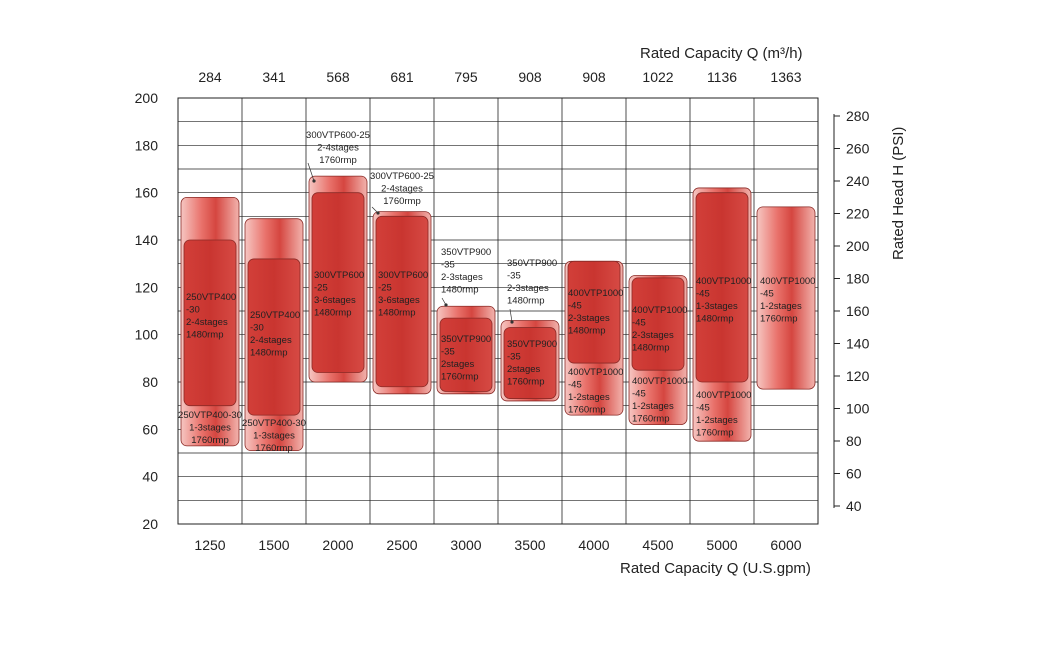  I want to click on top-axis-tick-label: 1022, so click(657, 77).